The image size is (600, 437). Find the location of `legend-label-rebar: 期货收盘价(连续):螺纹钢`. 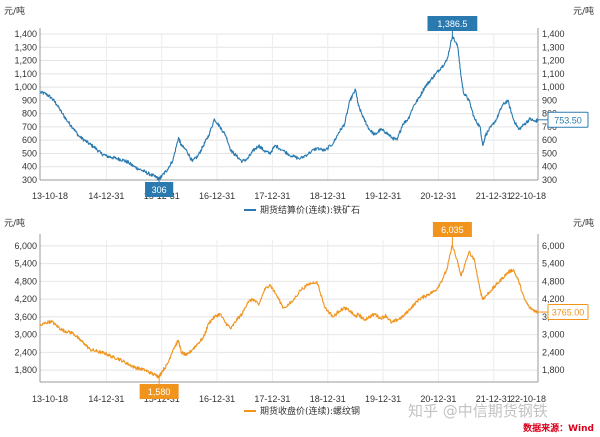

legend-label-rebar: 期货收盘价(连续):螺纹钢 is located at coordinates (310, 411).